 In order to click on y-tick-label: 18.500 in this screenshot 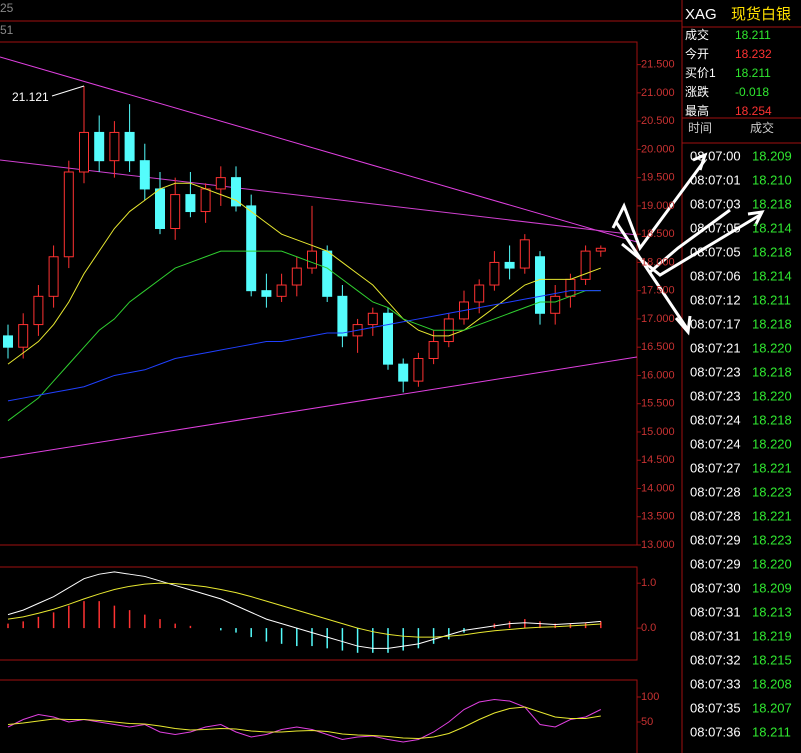, I will do `click(658, 234)`.